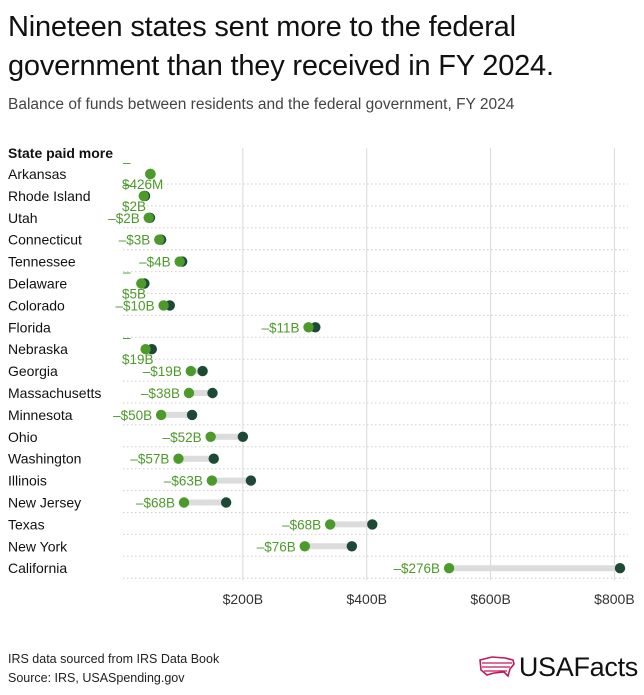 This screenshot has width=644, height=695. Describe the element at coordinates (38, 349) in the screenshot. I see `state-label: Nebraska` at that location.